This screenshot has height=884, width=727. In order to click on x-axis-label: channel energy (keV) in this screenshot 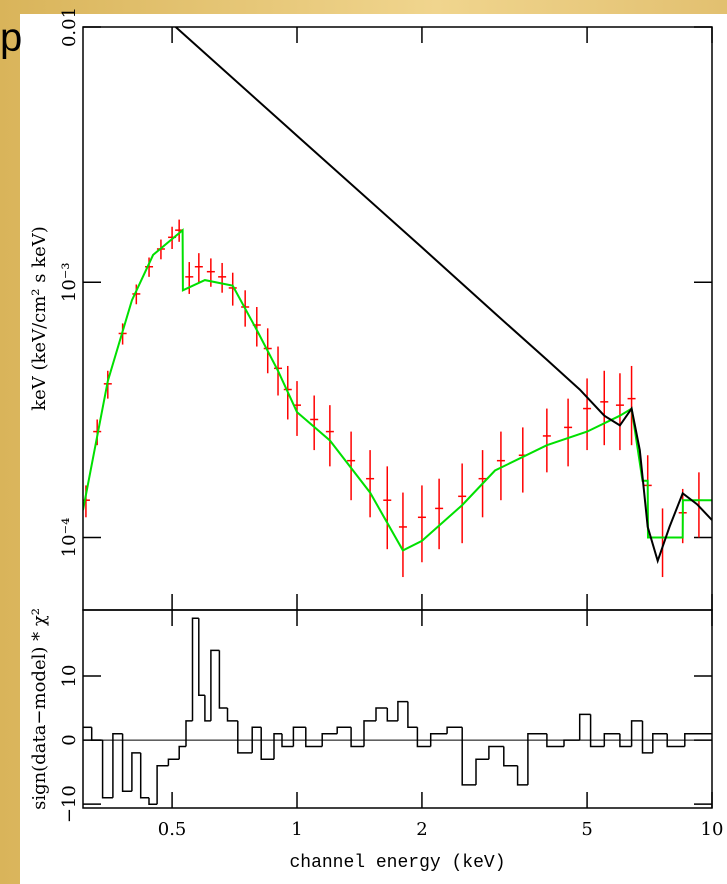, I will do `click(397, 863)`.